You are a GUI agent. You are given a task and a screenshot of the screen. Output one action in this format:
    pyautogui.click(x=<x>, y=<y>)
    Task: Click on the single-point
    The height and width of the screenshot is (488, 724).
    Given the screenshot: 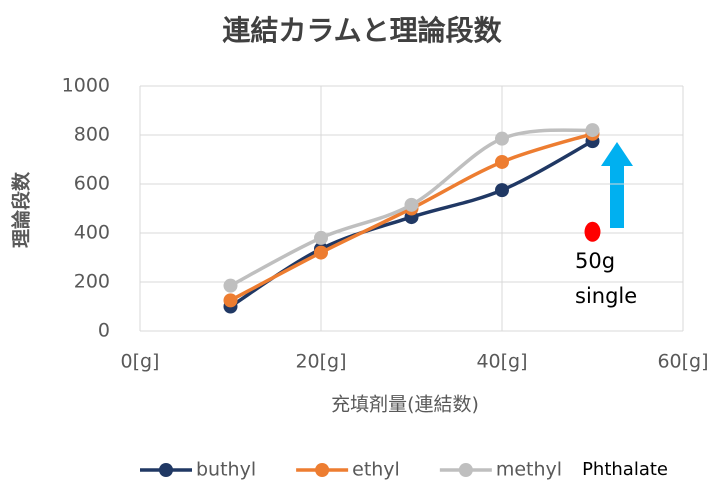 What is the action you would take?
    pyautogui.click(x=592, y=231)
    